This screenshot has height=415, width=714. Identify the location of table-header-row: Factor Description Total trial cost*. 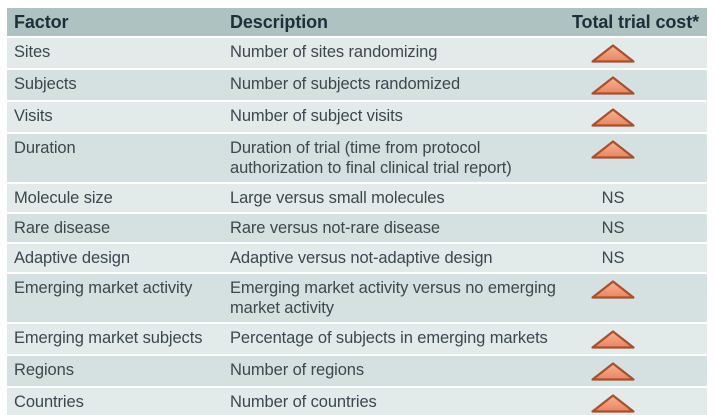
(357, 22).